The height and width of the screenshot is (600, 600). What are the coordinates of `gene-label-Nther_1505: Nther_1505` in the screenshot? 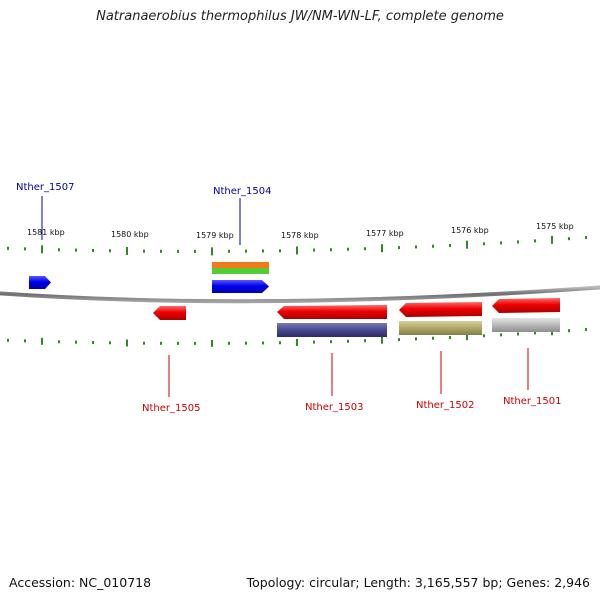 It's located at (171, 408).